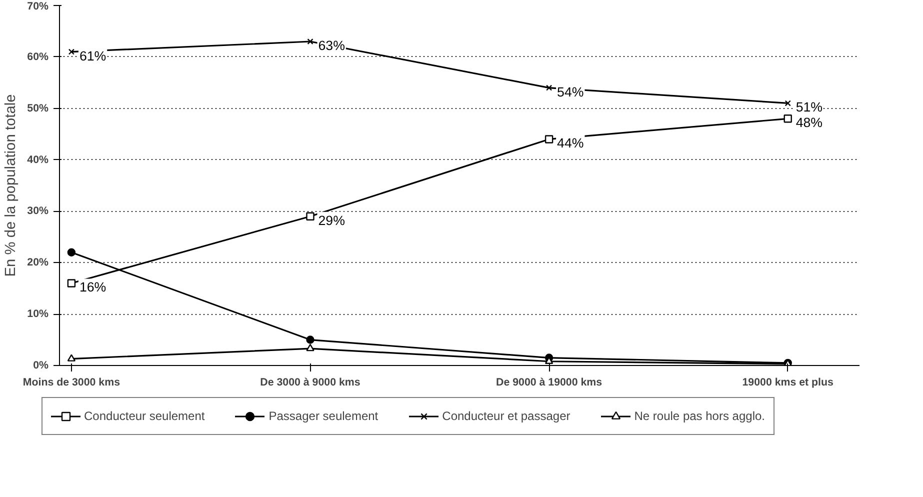 The image size is (923, 497). Describe the element at coordinates (332, 45) in the screenshot. I see `data-label: 63%` at that location.